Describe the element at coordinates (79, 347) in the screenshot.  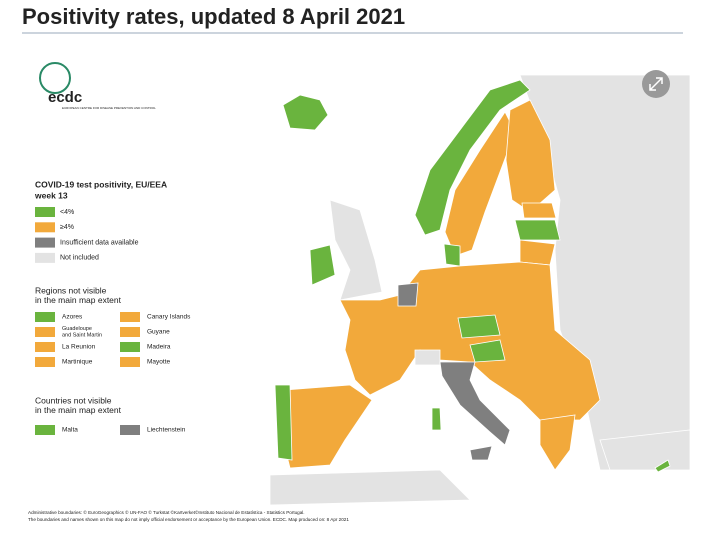
I see `region-label: La Reunion` at that location.